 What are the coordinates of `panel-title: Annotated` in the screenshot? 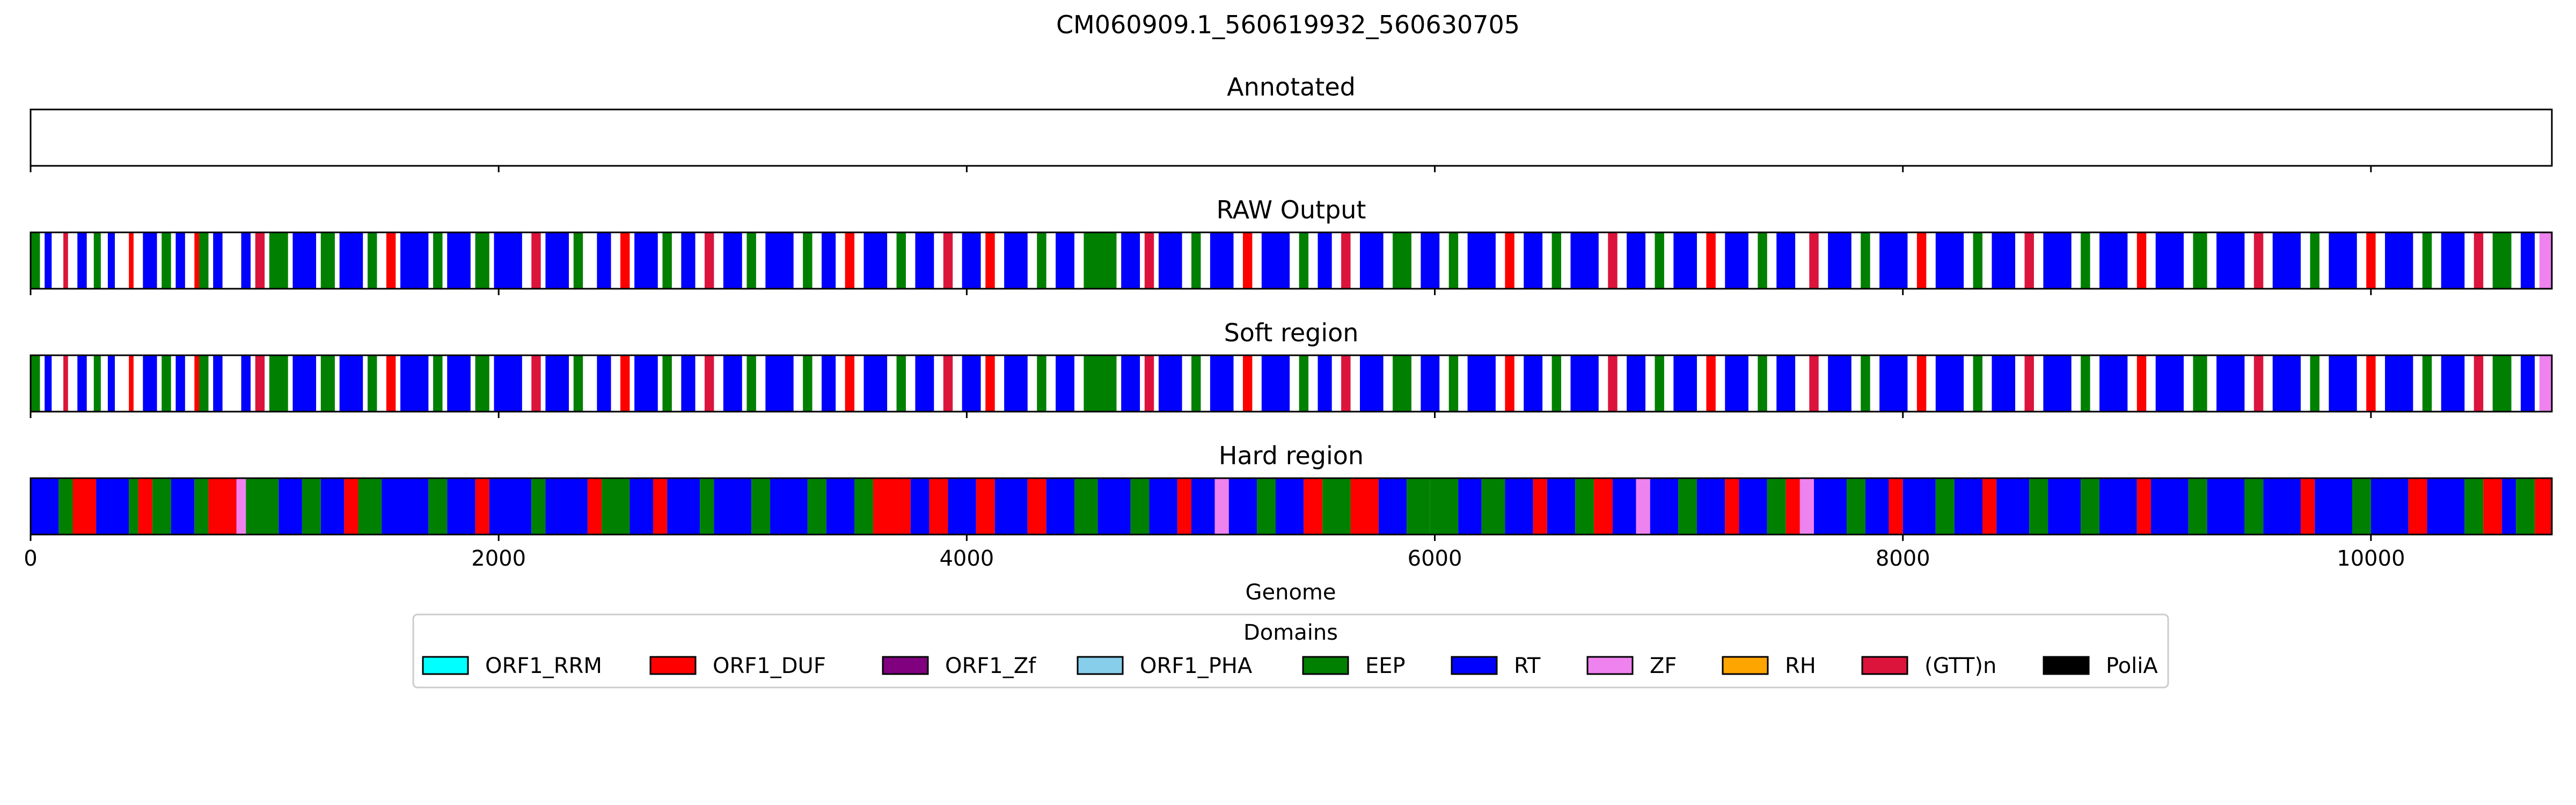 It's located at (1291, 86).